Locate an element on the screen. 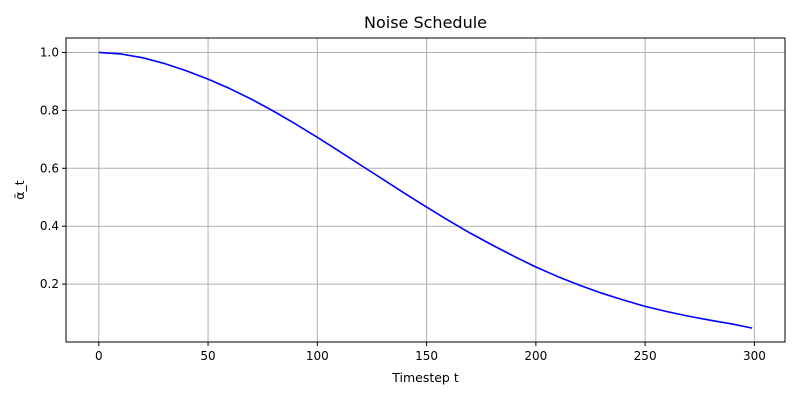  y-tick-label: 0.4 is located at coordinates (49, 226).